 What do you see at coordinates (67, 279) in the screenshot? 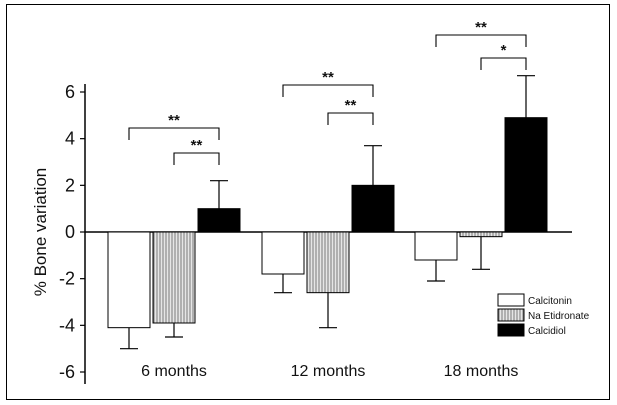
I see `y-tick-label: -2` at bounding box center [67, 279].